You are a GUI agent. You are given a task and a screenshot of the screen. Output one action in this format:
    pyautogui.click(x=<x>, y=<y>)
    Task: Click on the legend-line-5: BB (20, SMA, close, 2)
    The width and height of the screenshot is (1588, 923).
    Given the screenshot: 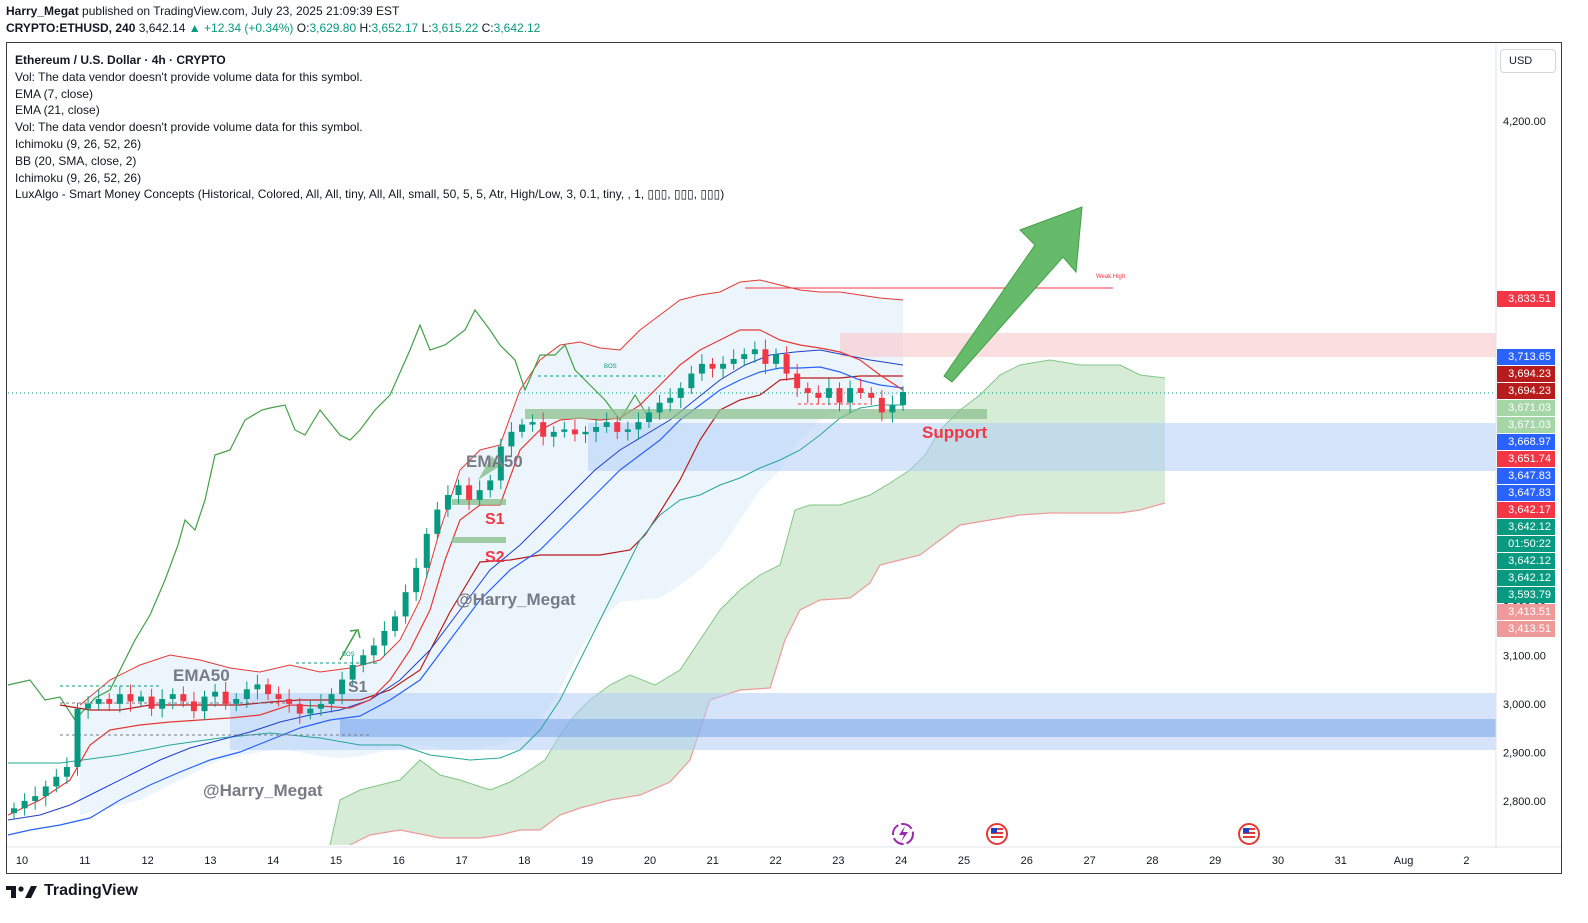 What is the action you would take?
    pyautogui.click(x=76, y=160)
    